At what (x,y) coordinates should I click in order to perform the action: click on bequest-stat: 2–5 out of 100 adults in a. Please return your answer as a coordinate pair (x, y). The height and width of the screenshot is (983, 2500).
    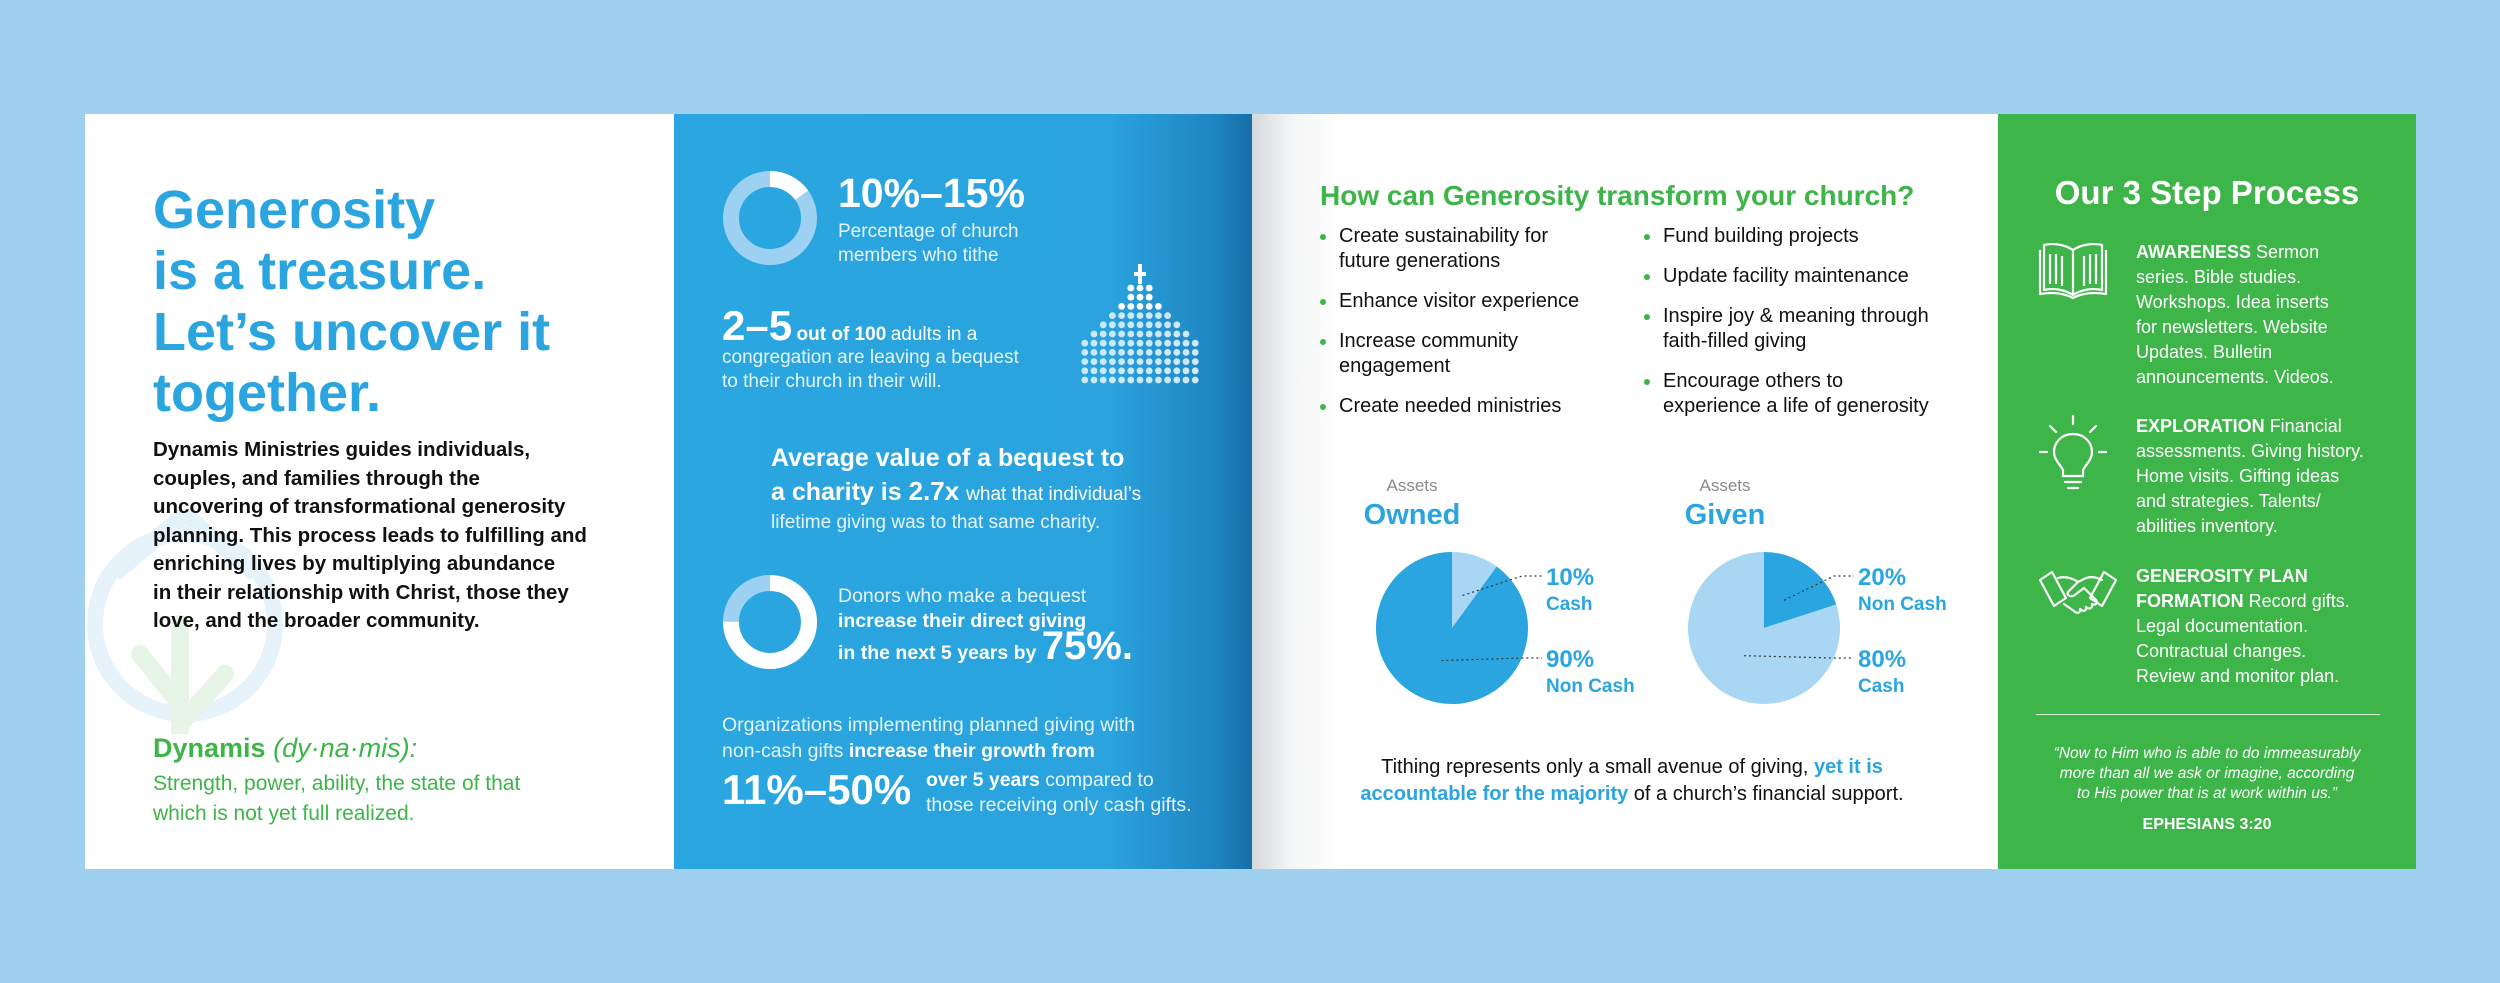
    Looking at the image, I should click on (850, 325).